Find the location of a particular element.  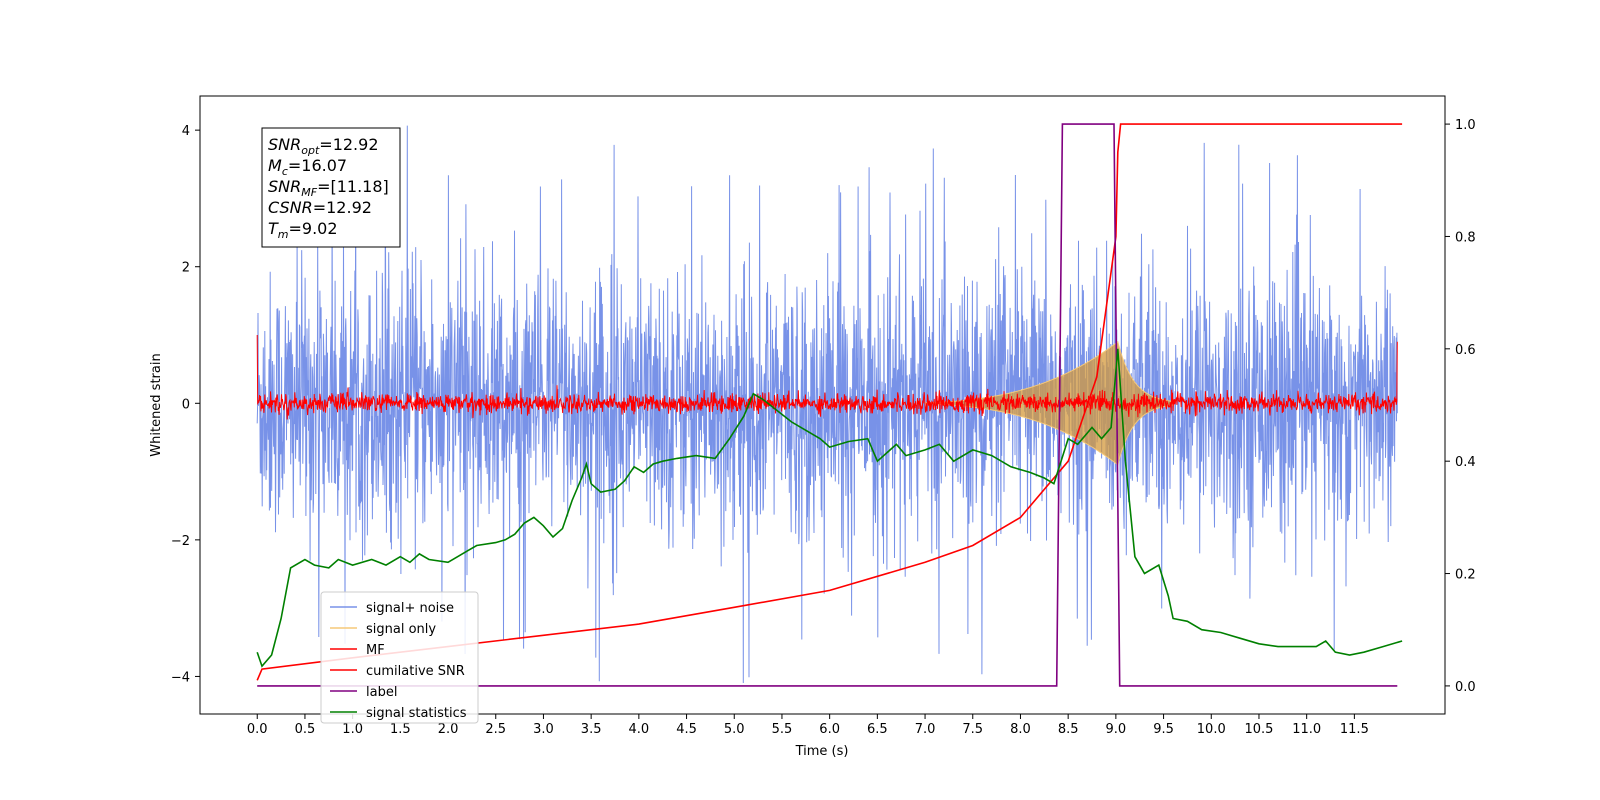

x-tick-label: 6.0 is located at coordinates (829, 729).